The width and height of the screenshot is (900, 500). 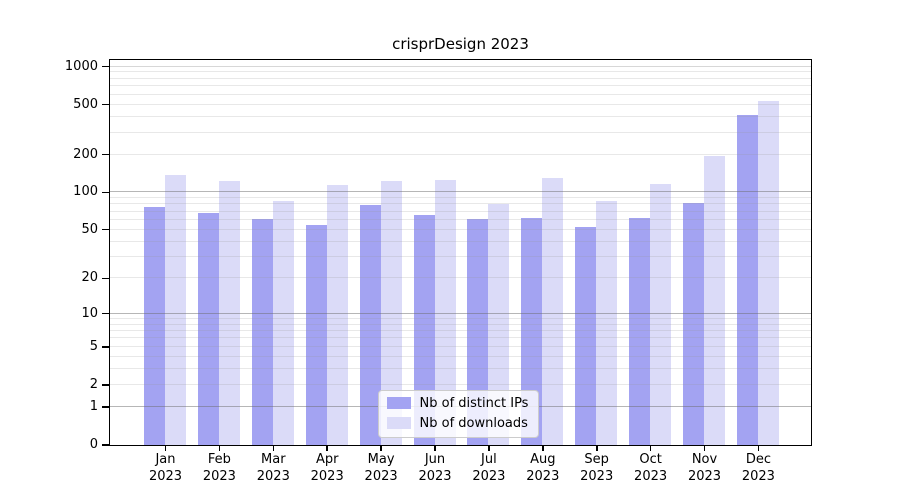 What do you see at coordinates (704, 448) in the screenshot?
I see `x-tick-nov` at bounding box center [704, 448].